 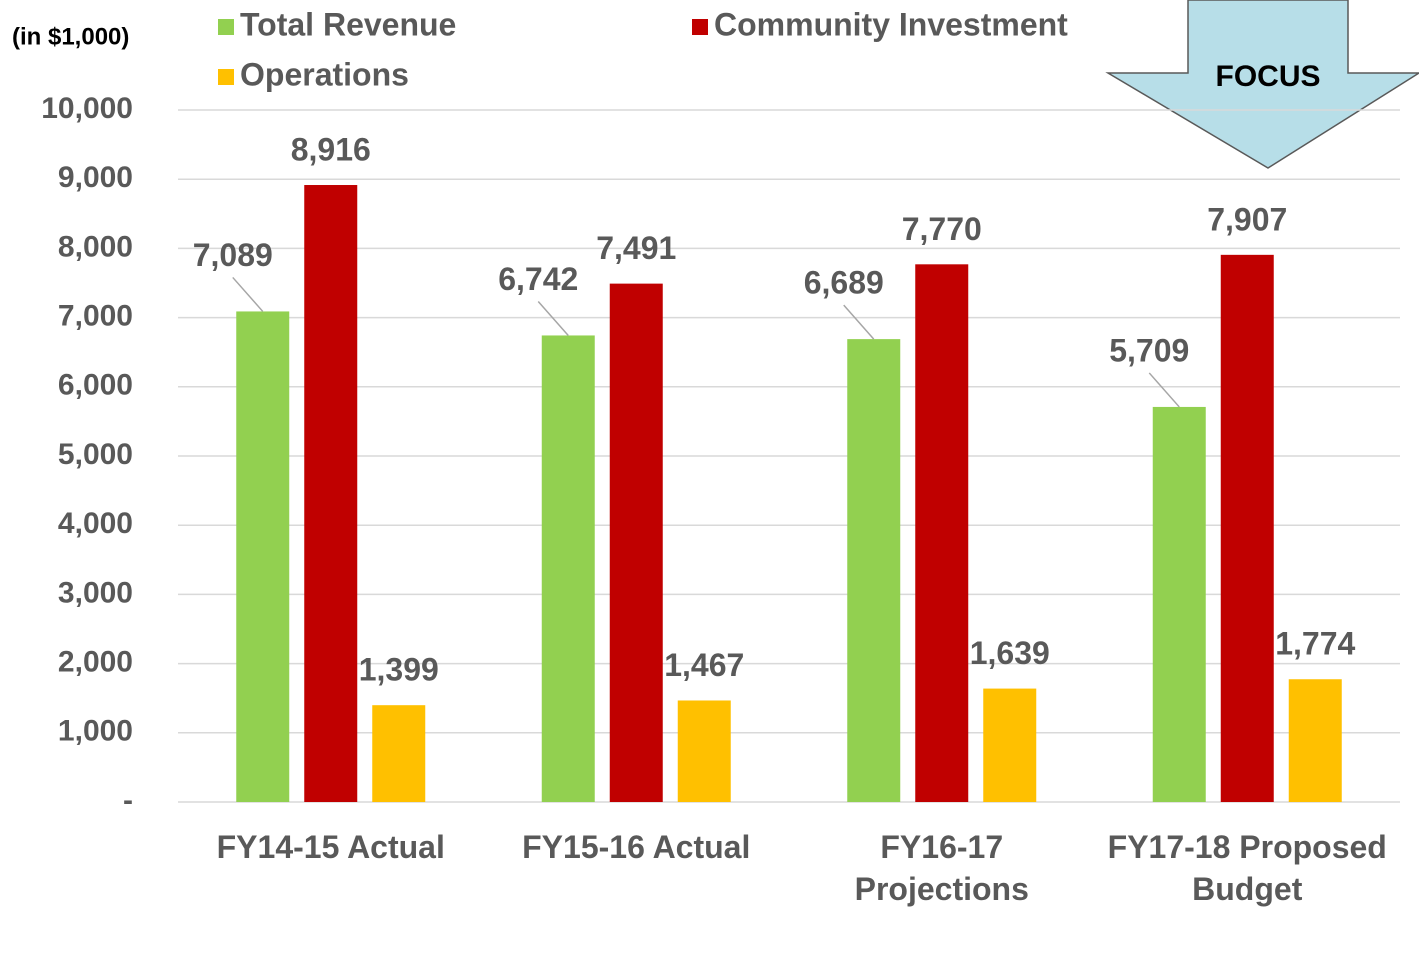 I want to click on data-label: 6,689, so click(x=844, y=283).